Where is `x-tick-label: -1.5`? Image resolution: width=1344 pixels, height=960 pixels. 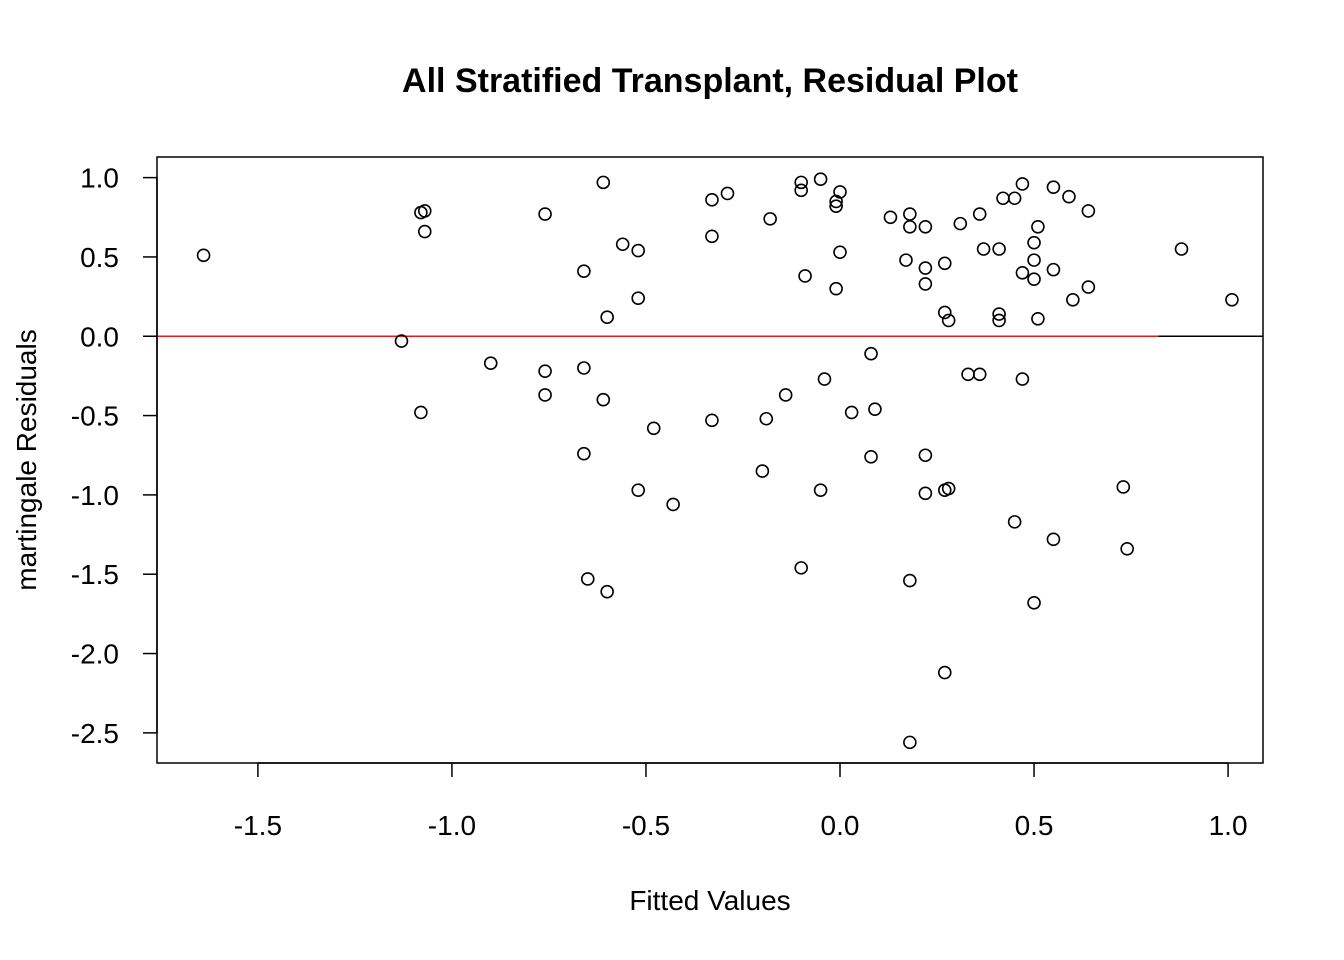 x-tick-label: -1.5 is located at coordinates (258, 825).